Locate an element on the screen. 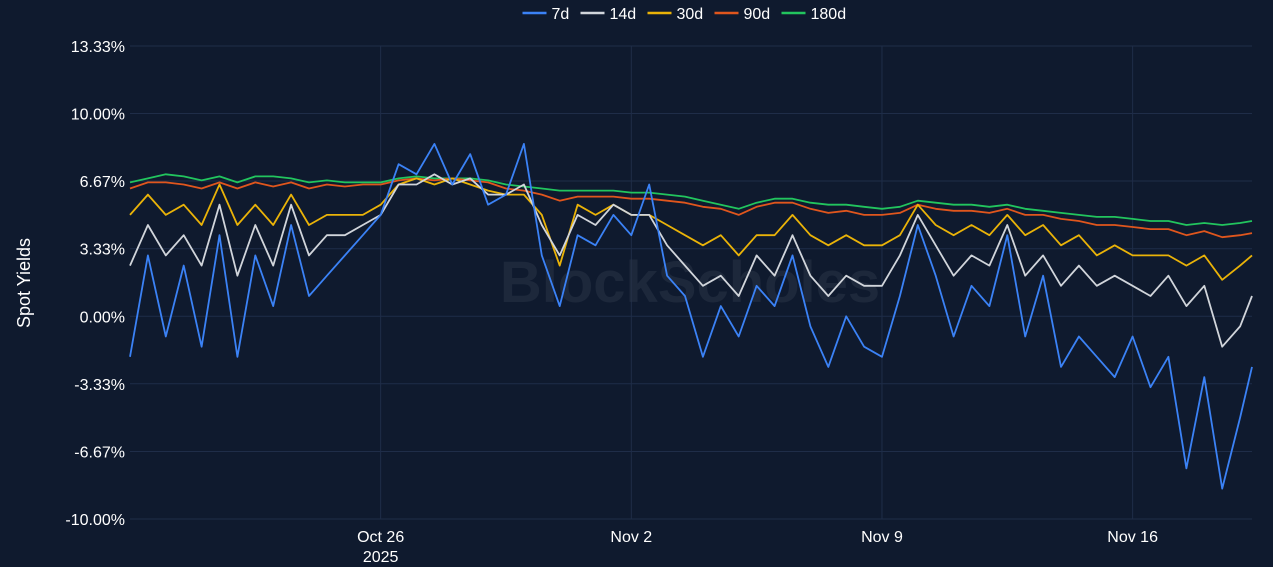 The image size is (1273, 567). legend: 7d 14d 30d 90d 180d is located at coordinates (684, 14).